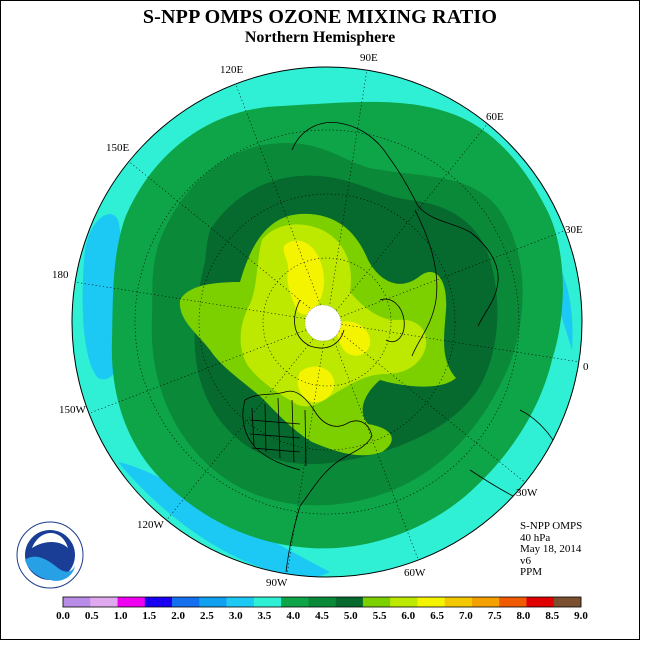 The image size is (648, 648). Describe the element at coordinates (380, 616) in the screenshot. I see `colorbar-tick-label: 5.5` at that location.